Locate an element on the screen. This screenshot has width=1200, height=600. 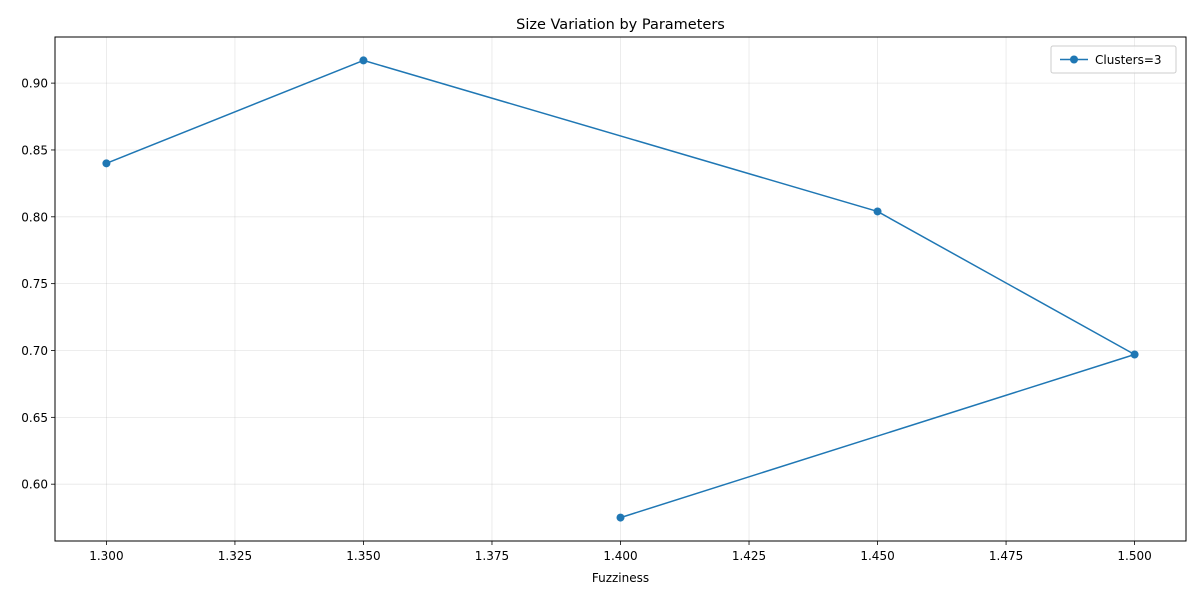
y-axis: 0.60 0.65 0.70 0.75 0.80 0.85 0.90 is located at coordinates (38, 284).